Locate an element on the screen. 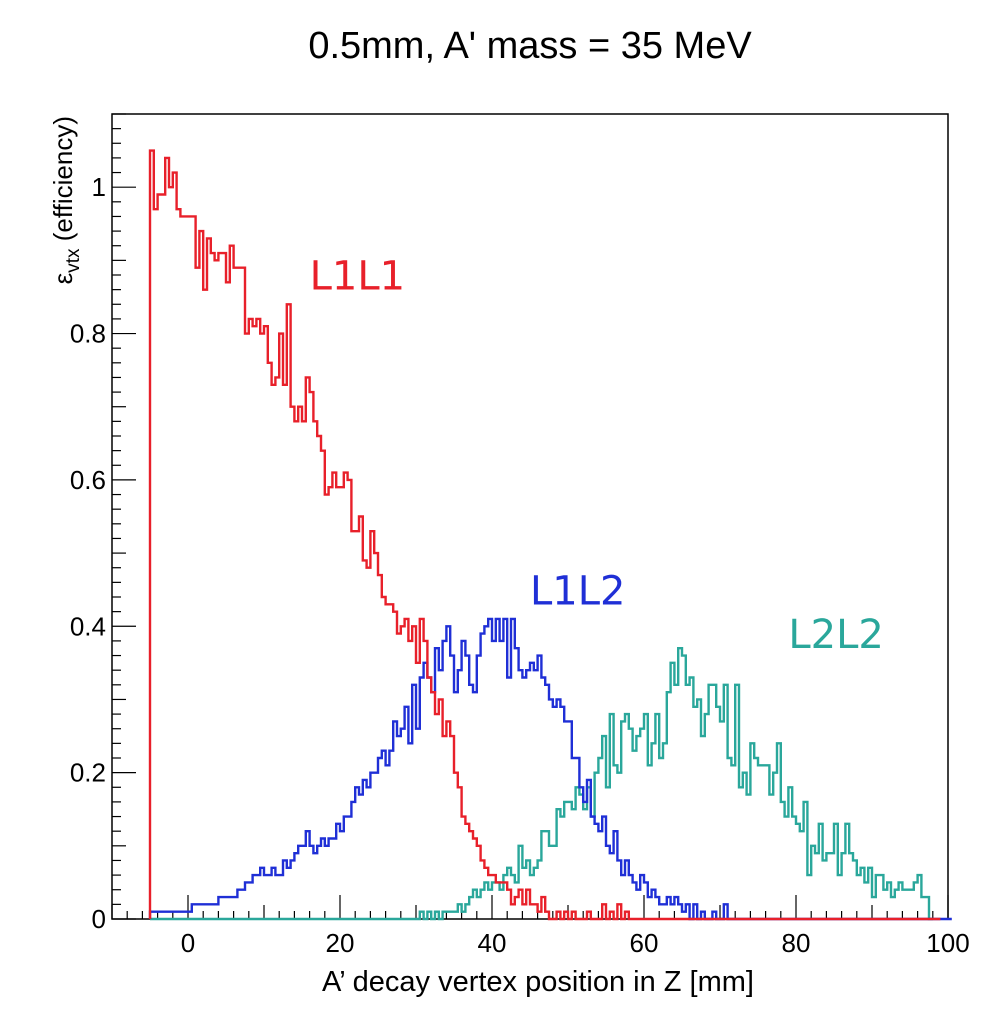 The width and height of the screenshot is (998, 1032). y-tick-label: 1 is located at coordinates (99, 187).